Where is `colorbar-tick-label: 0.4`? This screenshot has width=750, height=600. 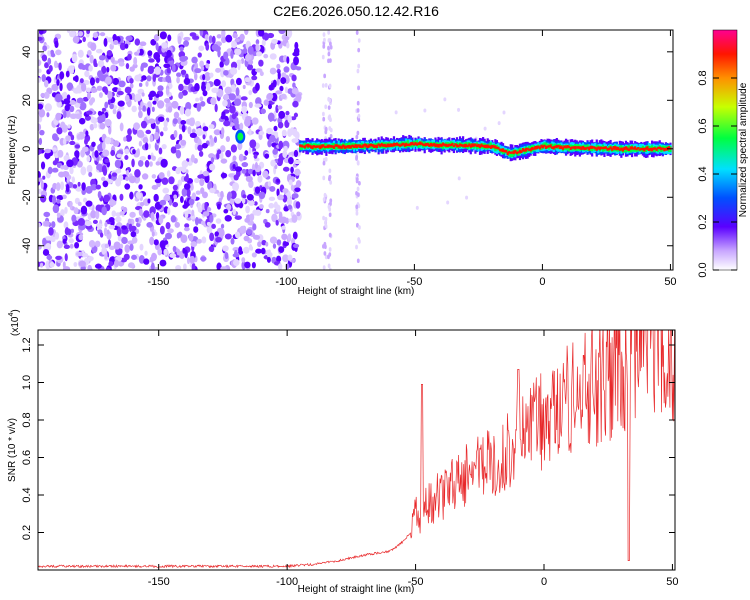 colorbar-tick-label: 0.4 is located at coordinates (703, 173).